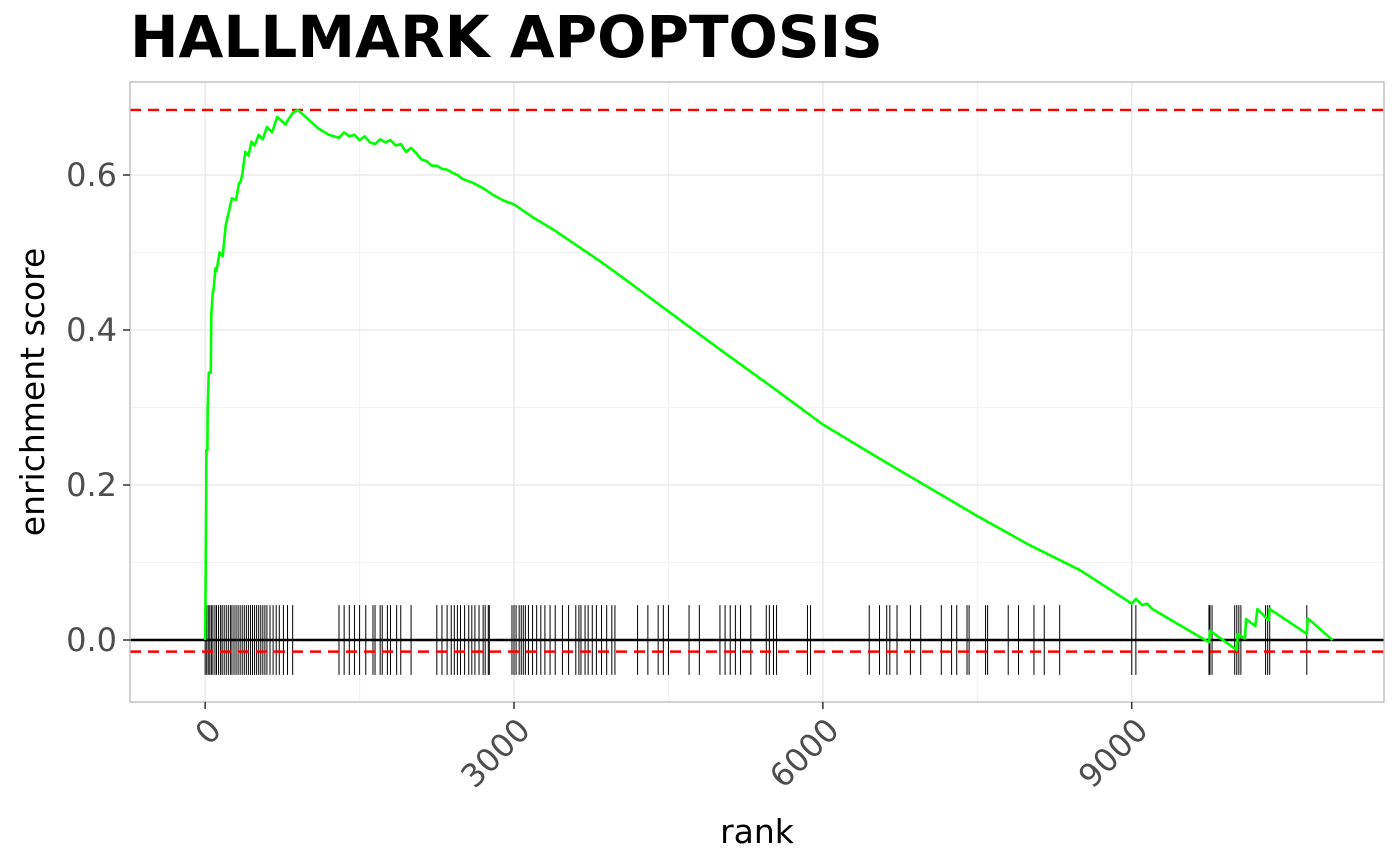  What do you see at coordinates (91, 330) in the screenshot?
I see `y-tick-label: 0.4` at bounding box center [91, 330].